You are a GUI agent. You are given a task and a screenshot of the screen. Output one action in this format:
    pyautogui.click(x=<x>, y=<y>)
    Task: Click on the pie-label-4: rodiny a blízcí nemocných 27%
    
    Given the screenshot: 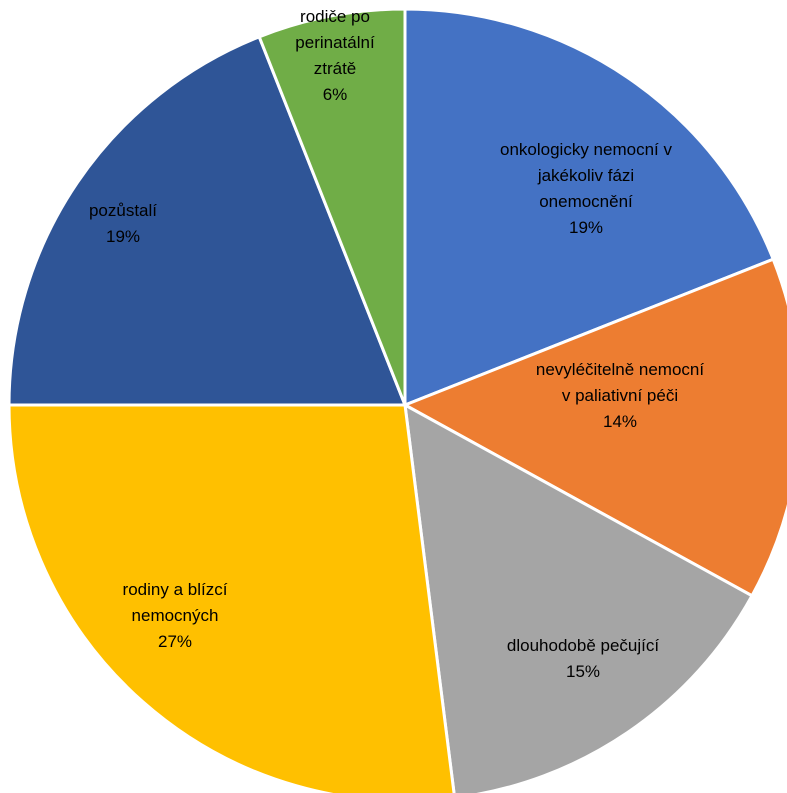 What is the action you would take?
    pyautogui.click(x=175, y=615)
    